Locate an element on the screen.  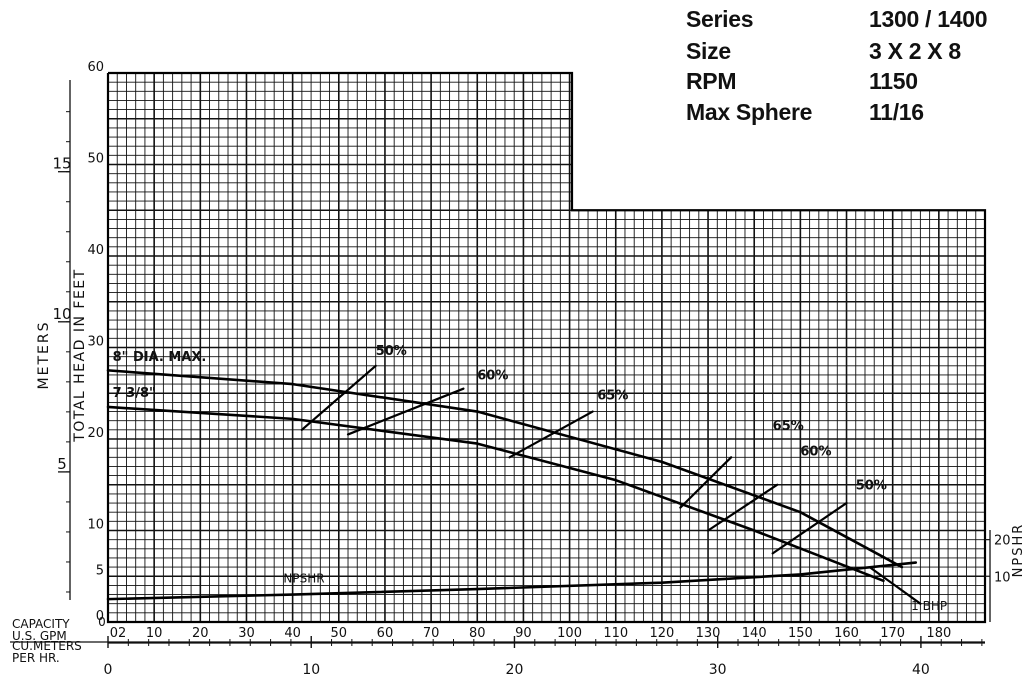
spec-label-size: Size is located at coordinates (708, 51).